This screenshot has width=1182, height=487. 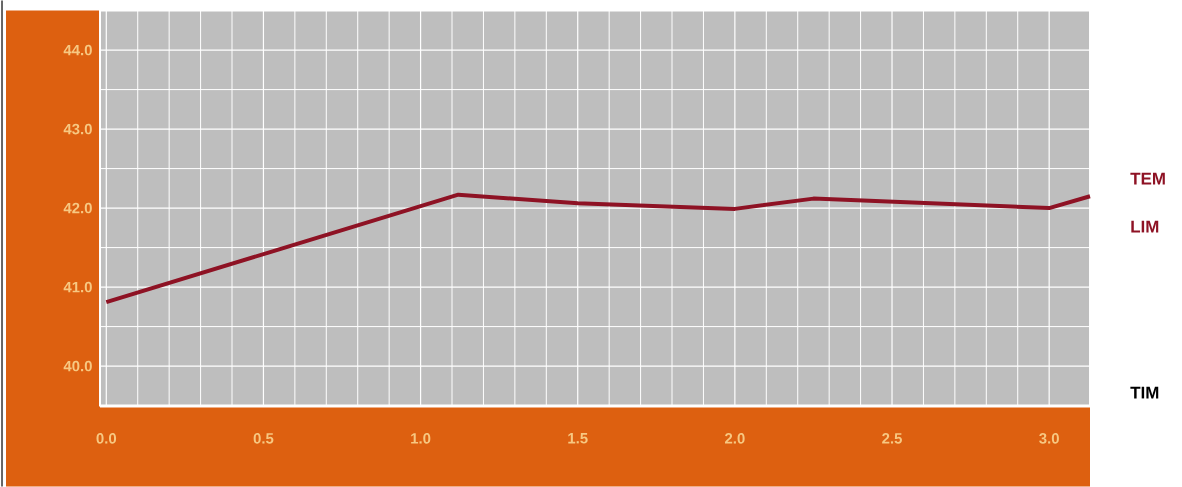 I want to click on y-tick-label: 44.0, so click(x=77, y=50).